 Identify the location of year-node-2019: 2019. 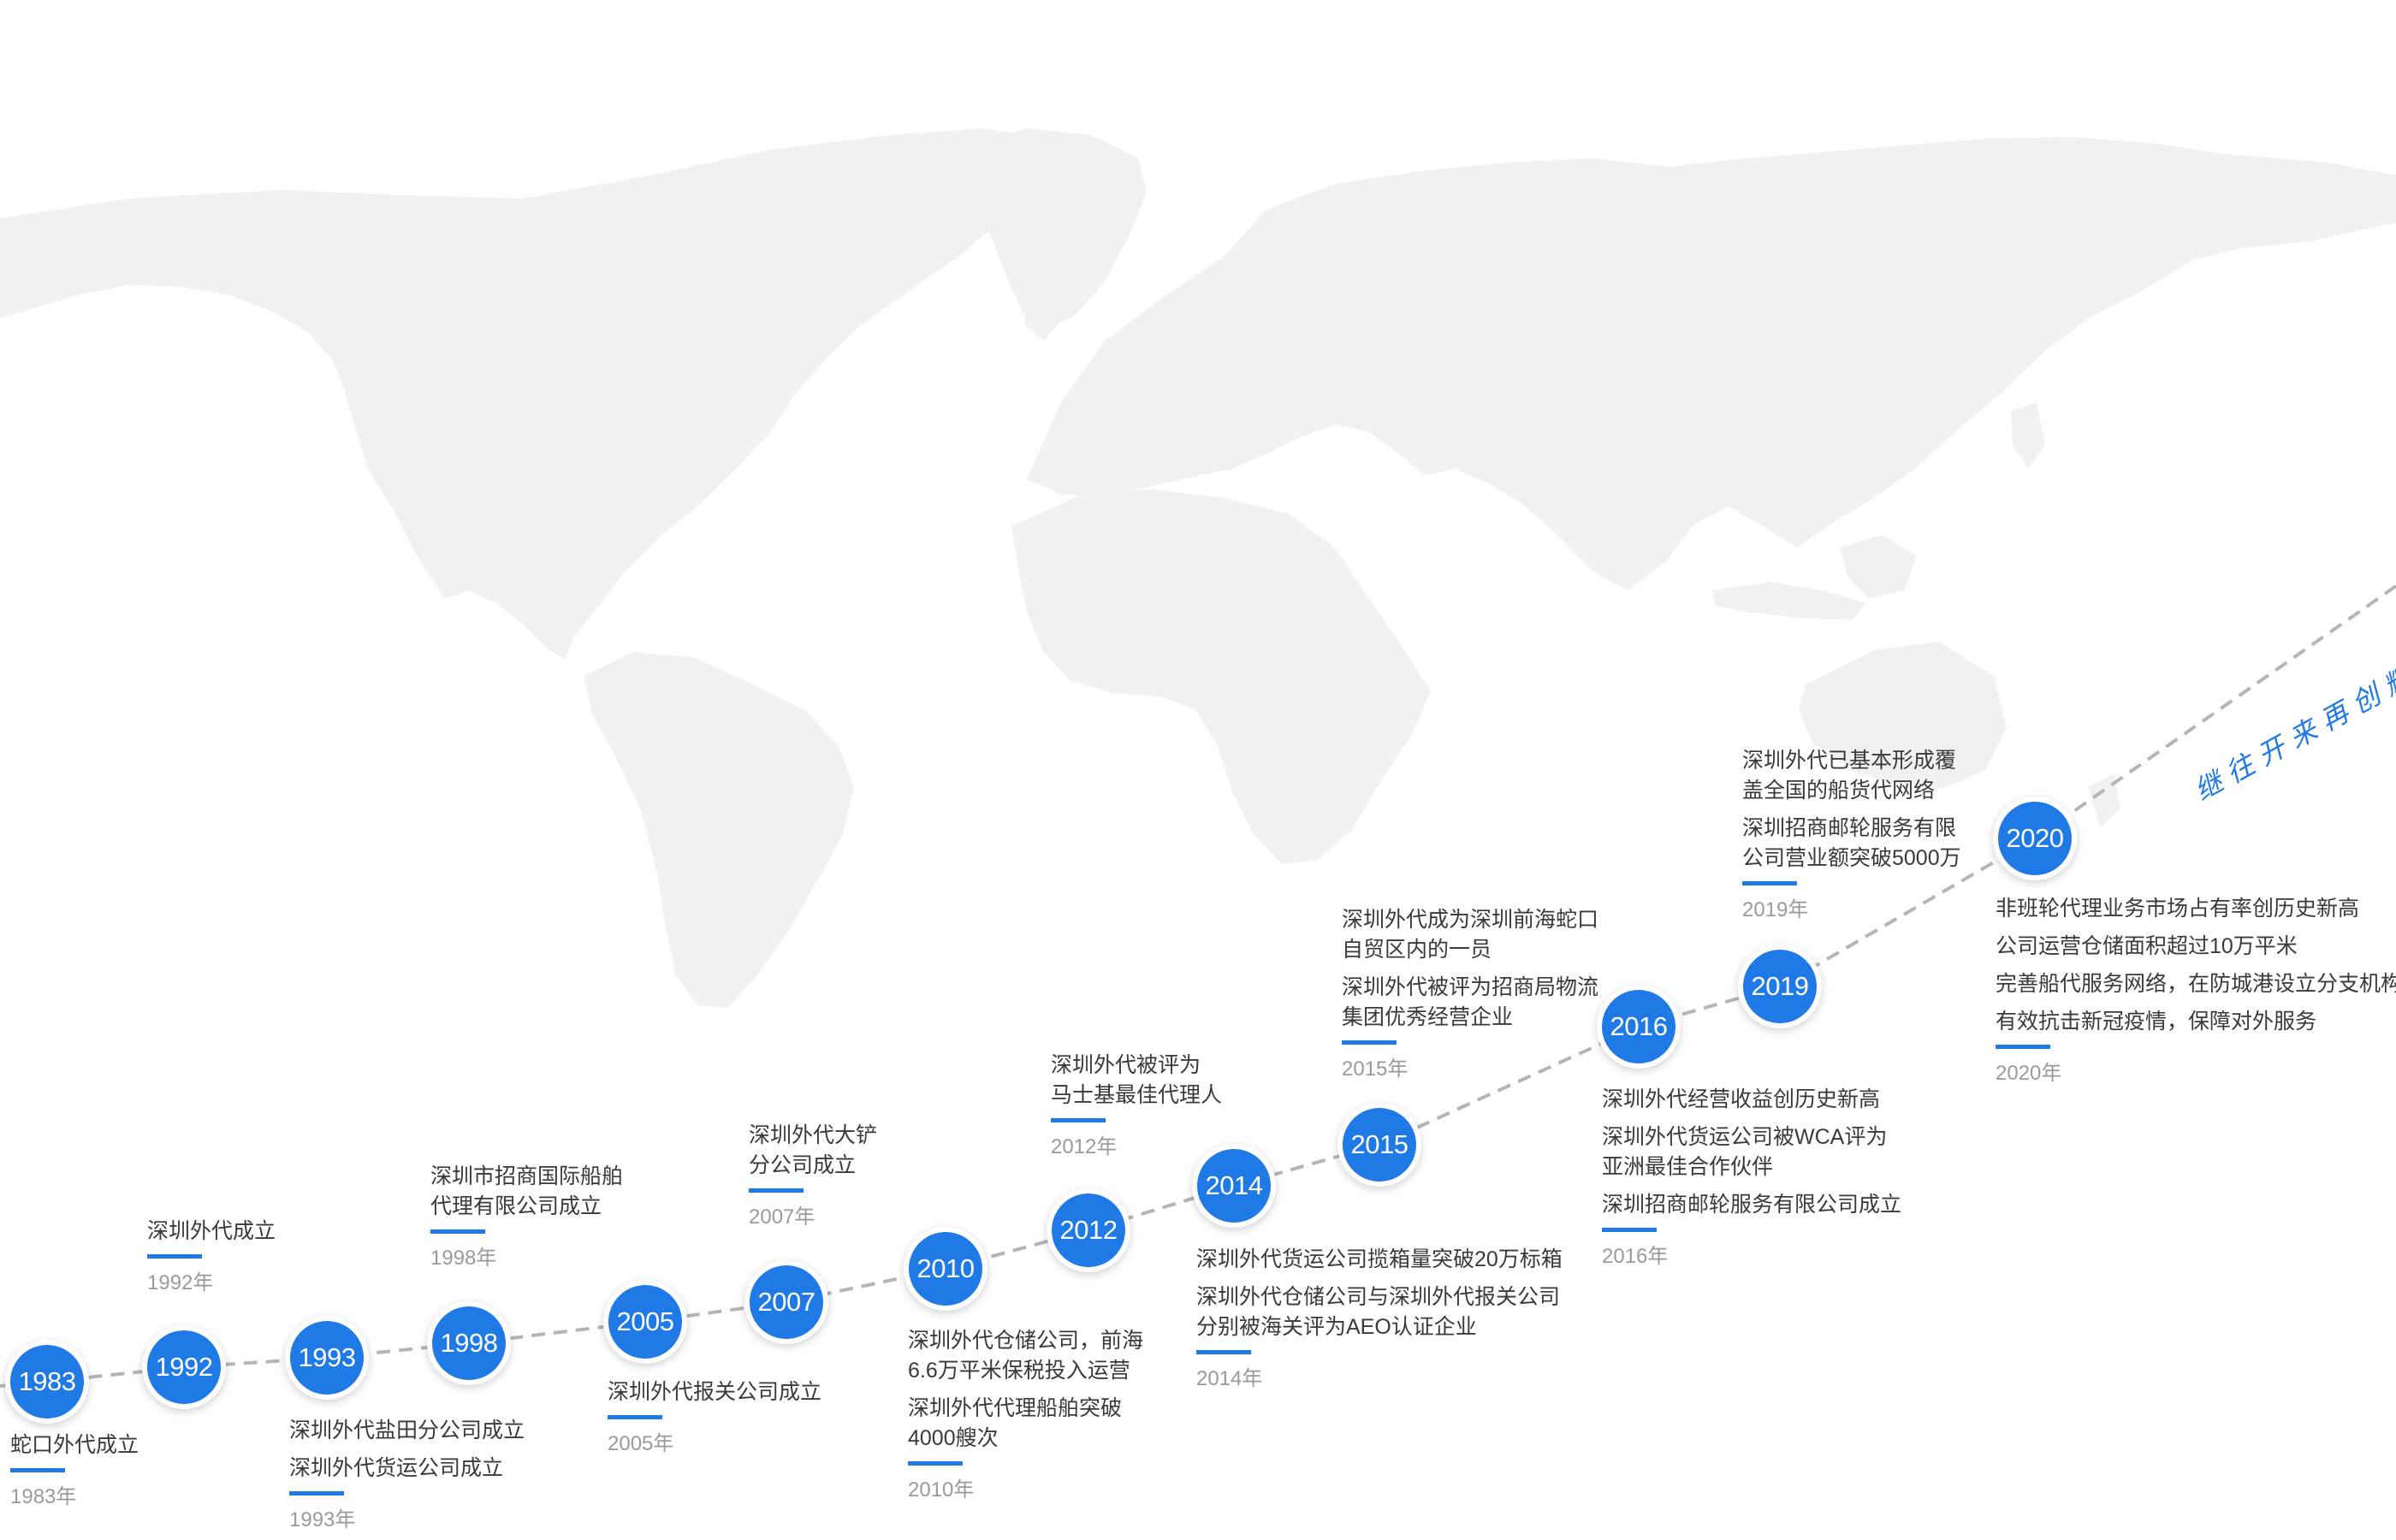
(1780, 986).